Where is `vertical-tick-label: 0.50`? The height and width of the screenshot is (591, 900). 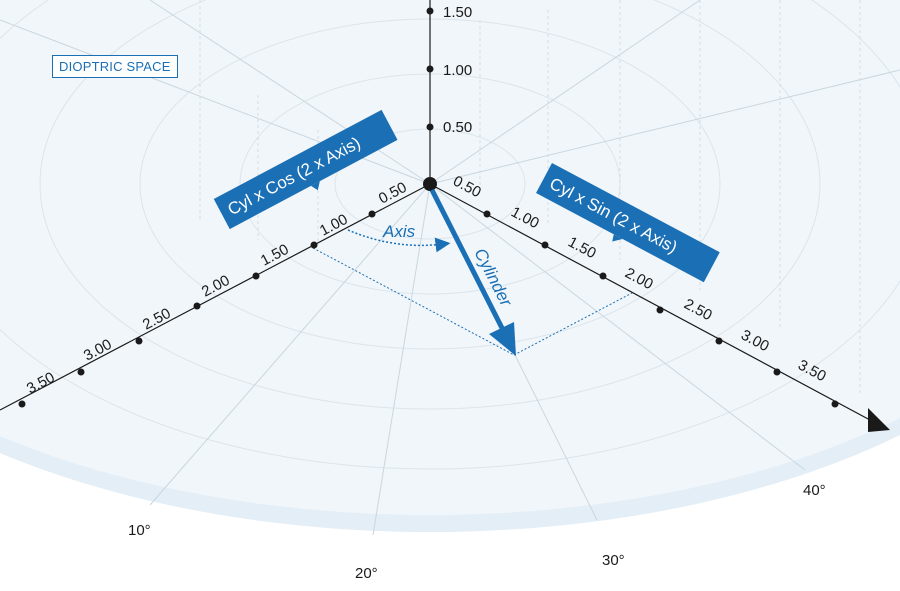 vertical-tick-label: 0.50 is located at coordinates (457, 127).